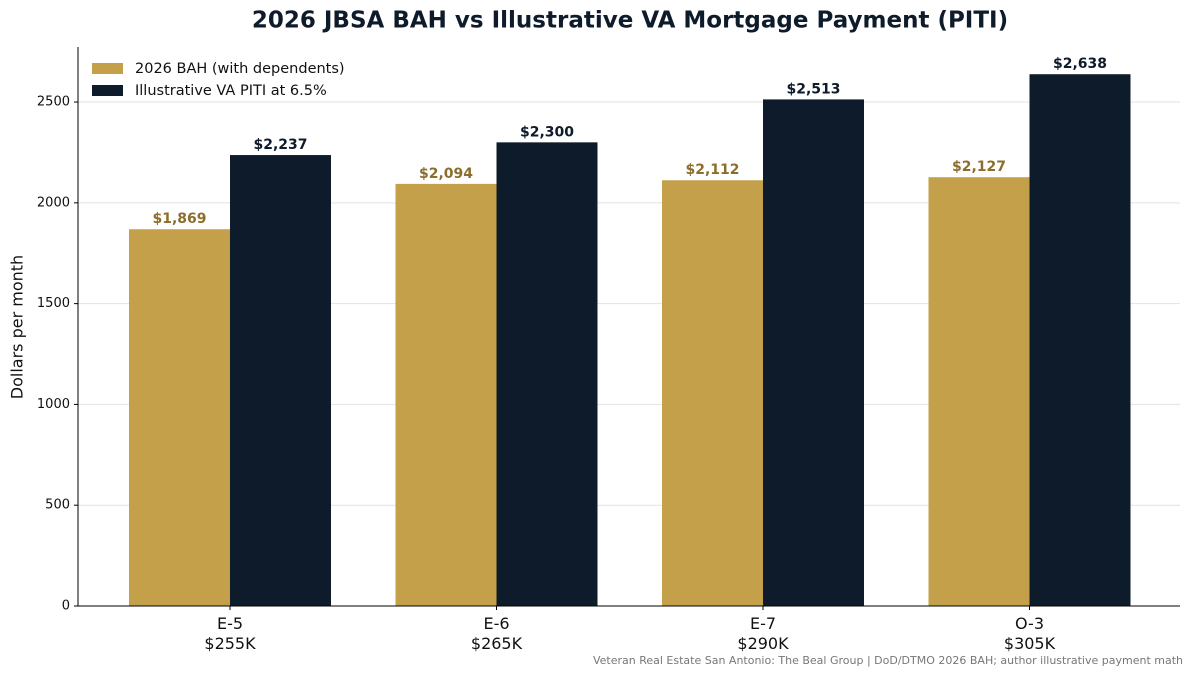  Describe the element at coordinates (53, 303) in the screenshot. I see `y-tick-label: 1500` at that location.